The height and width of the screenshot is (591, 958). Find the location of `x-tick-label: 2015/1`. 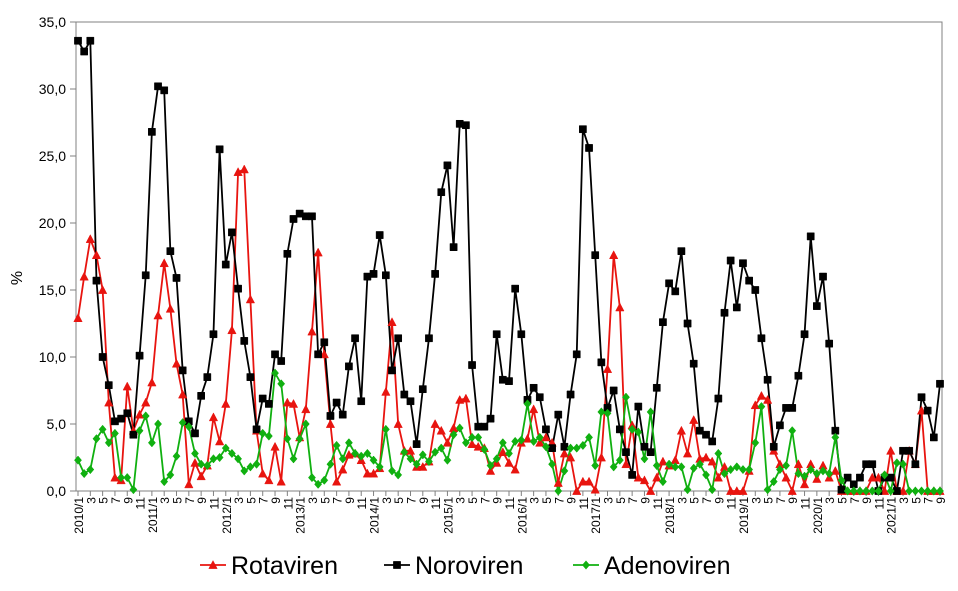

x-tick-label: 2015/1 is located at coordinates (448, 515).